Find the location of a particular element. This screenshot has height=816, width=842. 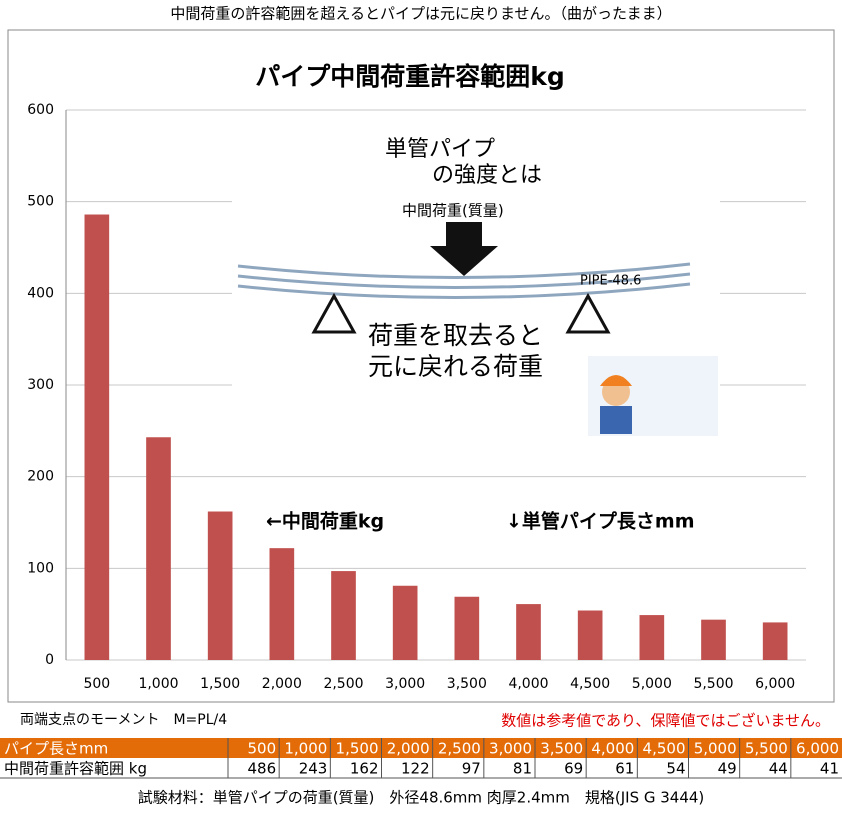

table-cell: 69 is located at coordinates (573, 769).